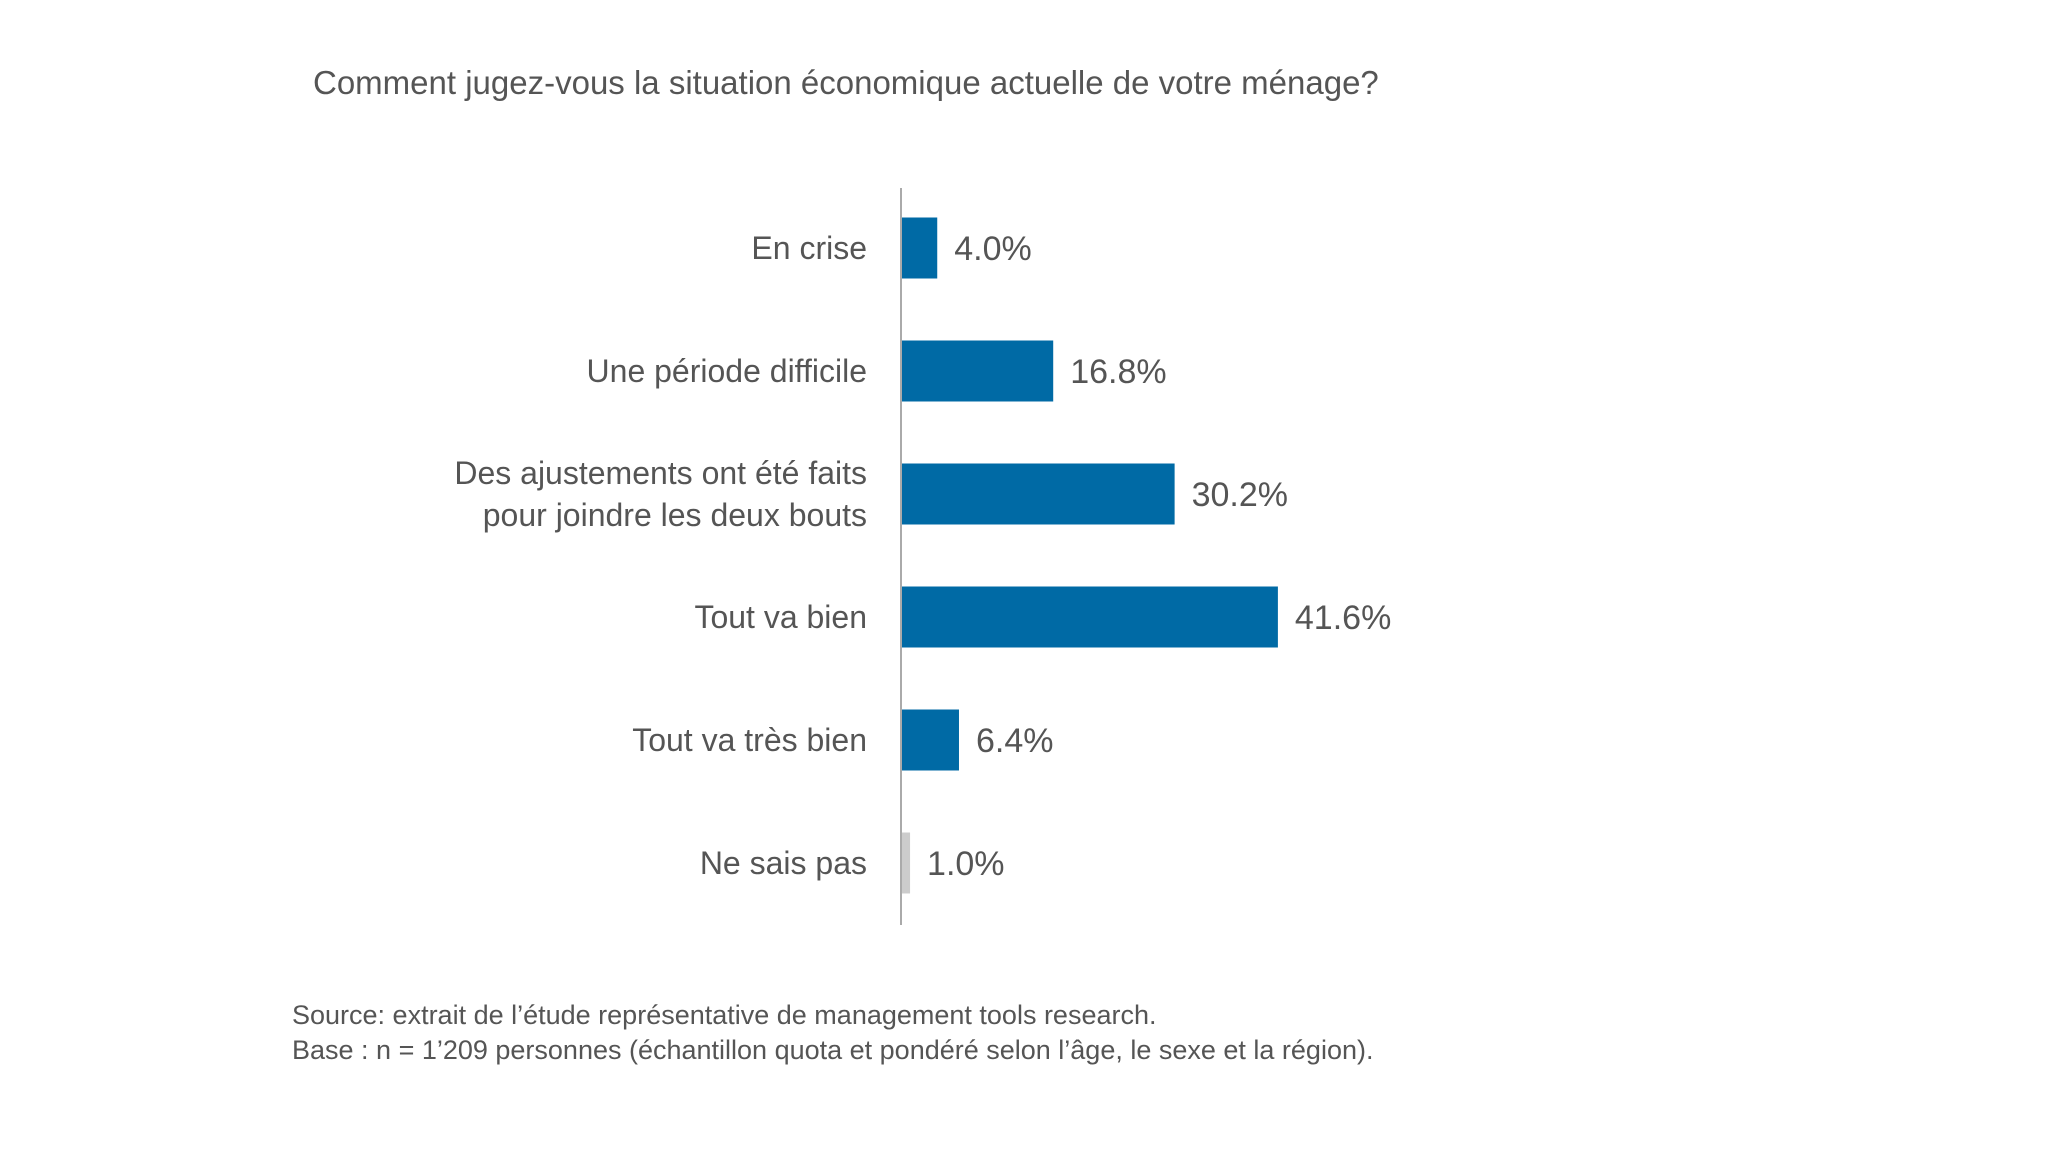 The height and width of the screenshot is (1151, 2048). I want to click on category-label: Tout va bien, so click(780, 617).